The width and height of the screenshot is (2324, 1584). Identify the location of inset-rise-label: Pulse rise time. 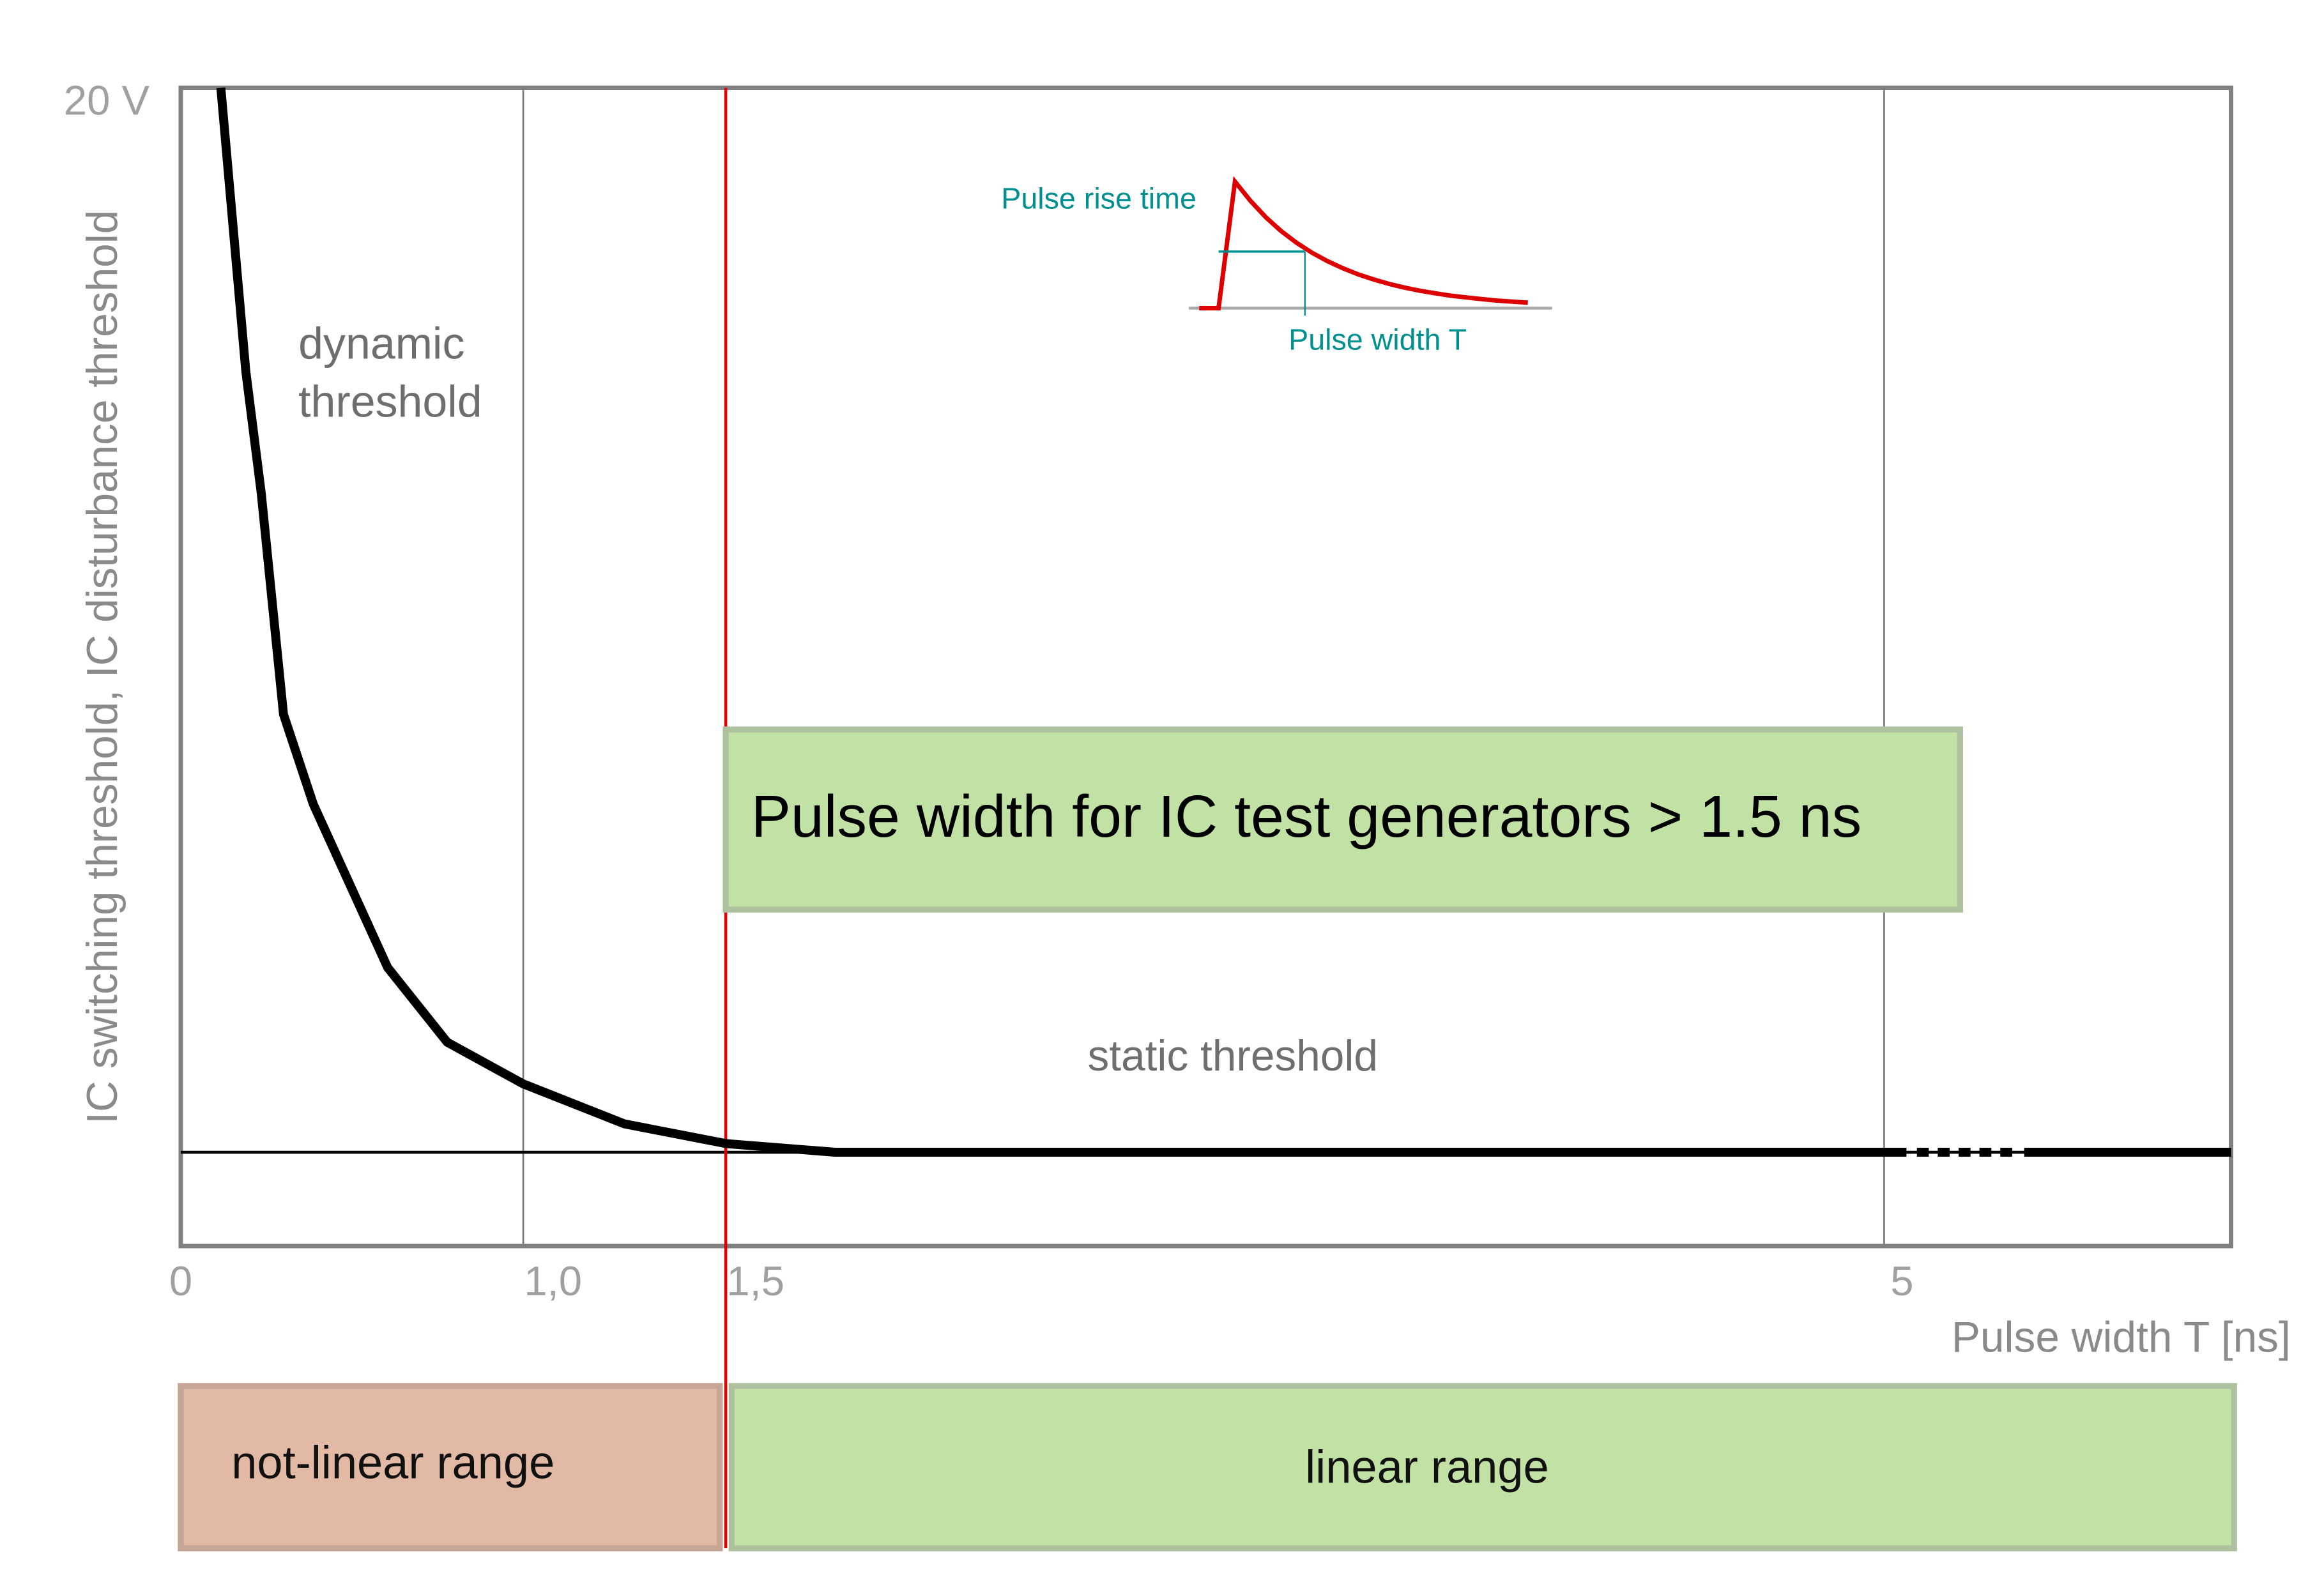
(1098, 198).